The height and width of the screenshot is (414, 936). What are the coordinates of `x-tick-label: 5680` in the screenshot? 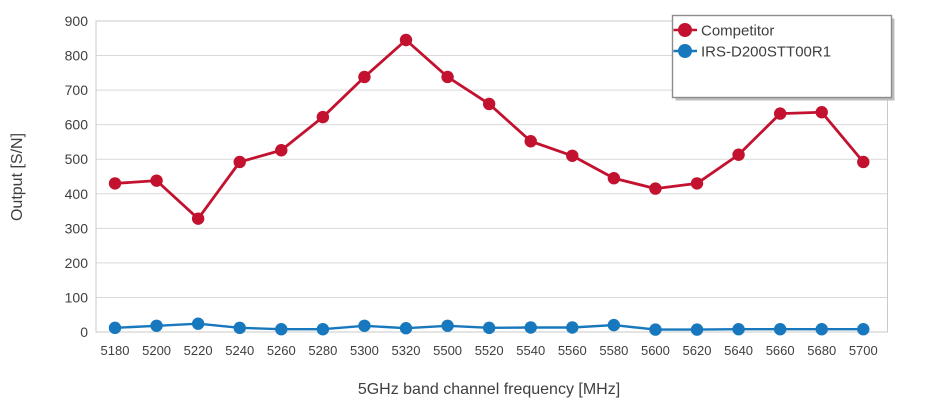 It's located at (821, 350).